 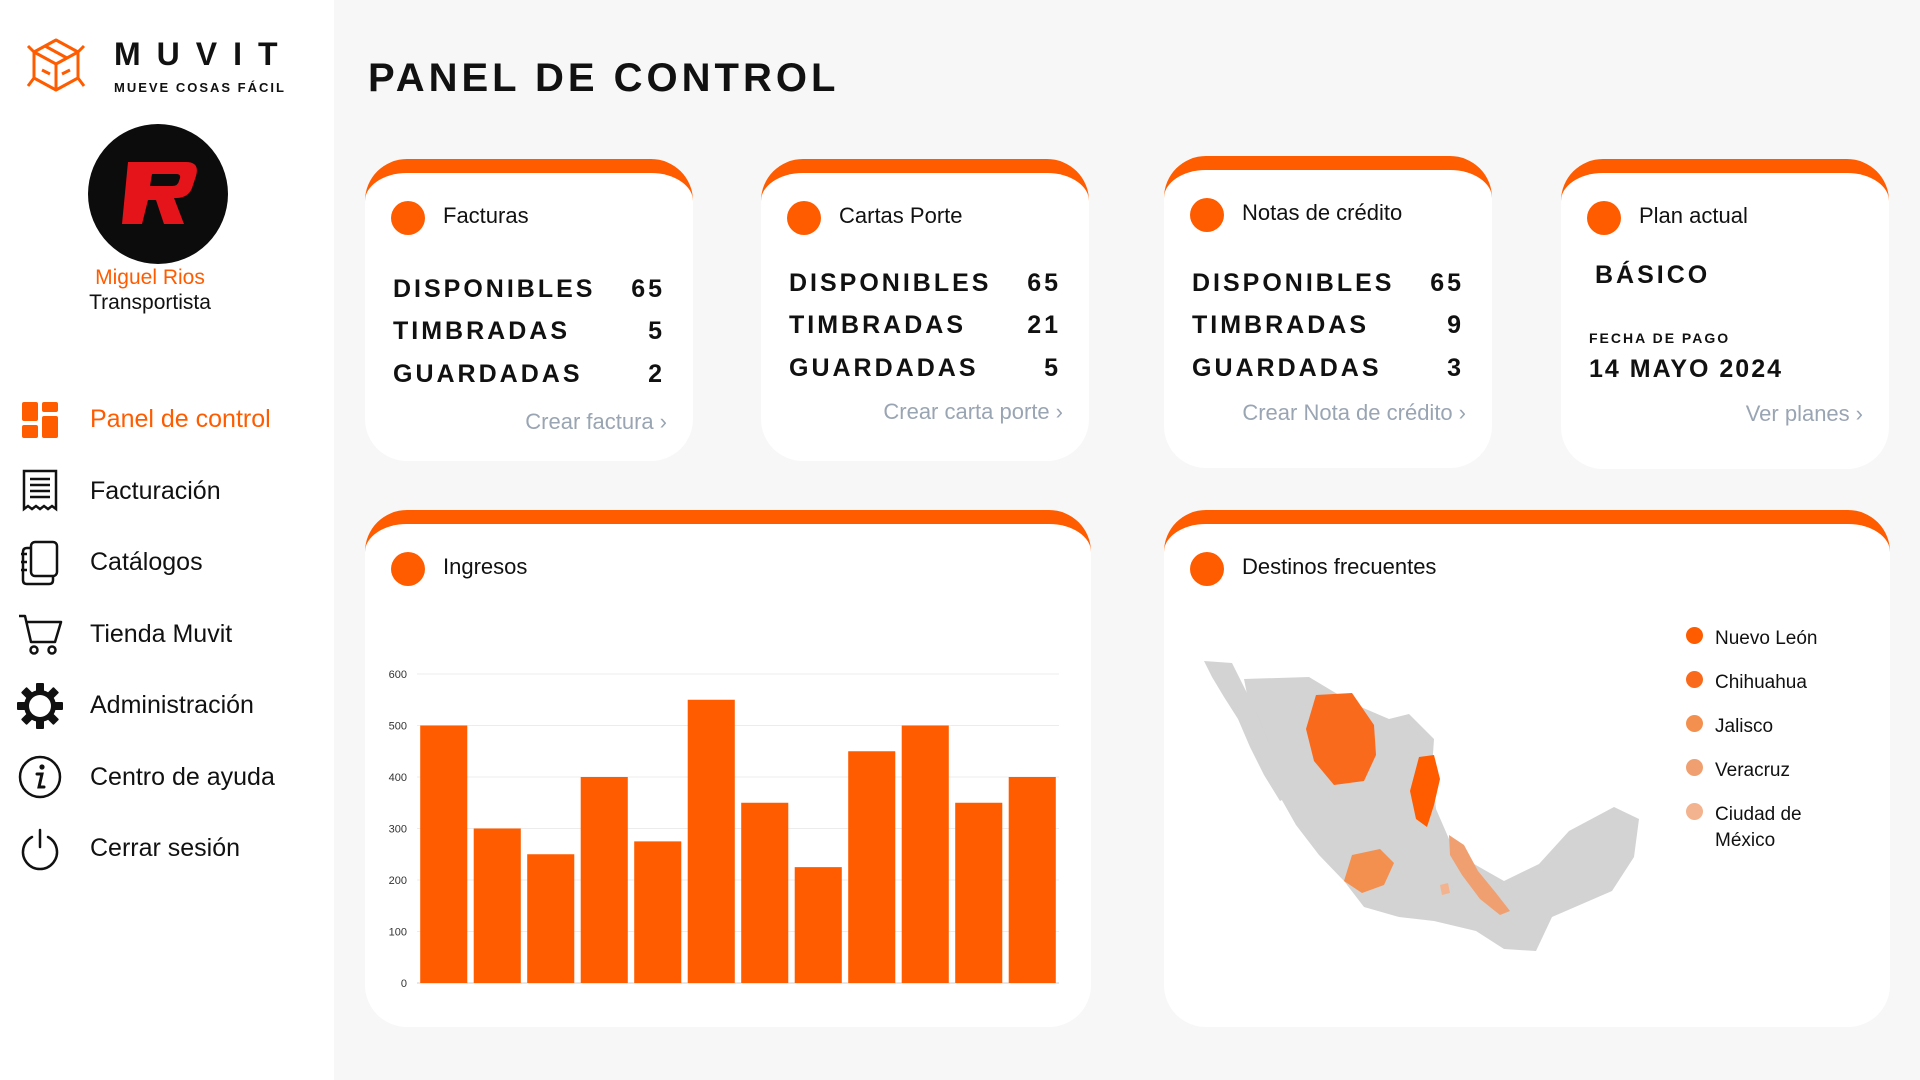 I want to click on rios-transportes-logo-icon, so click(x=159, y=193).